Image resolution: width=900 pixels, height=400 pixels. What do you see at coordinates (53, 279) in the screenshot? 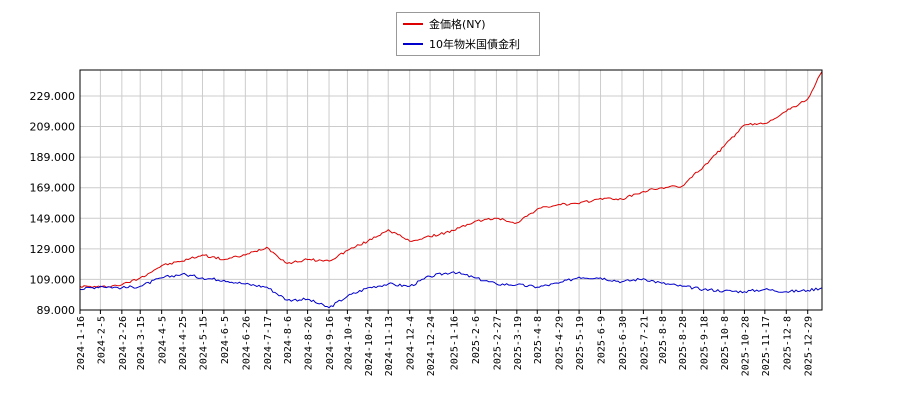
I see `y-tick-label: 109.000` at bounding box center [53, 279].